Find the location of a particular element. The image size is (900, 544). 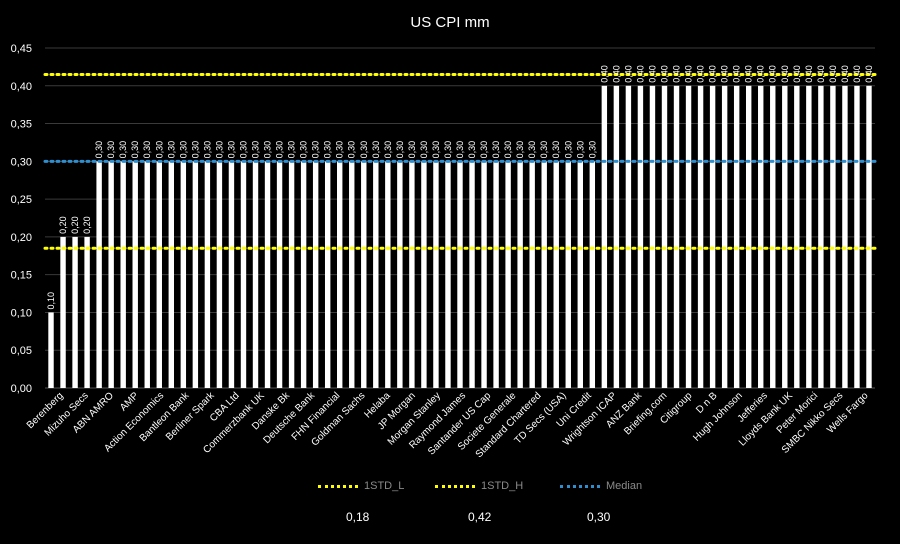

legend-swatch-1std-l is located at coordinates (338, 486).